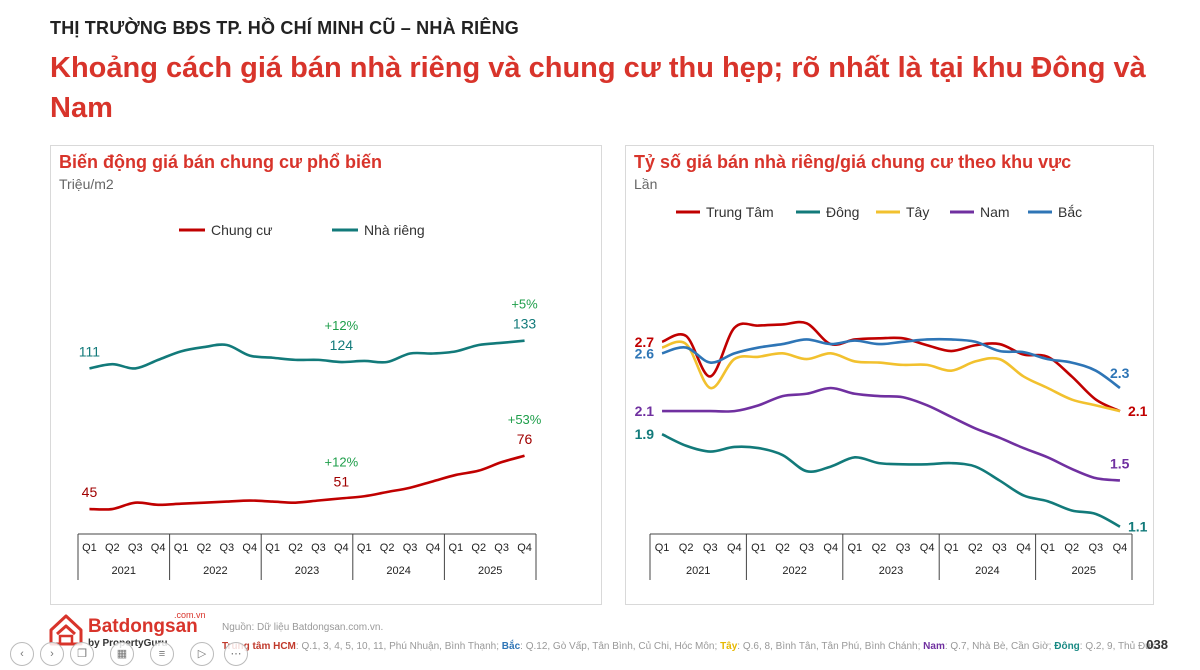 The width and height of the screenshot is (1200, 670). Describe the element at coordinates (86, 184) in the screenshot. I see `chart-unit: Triệu/m2` at that location.